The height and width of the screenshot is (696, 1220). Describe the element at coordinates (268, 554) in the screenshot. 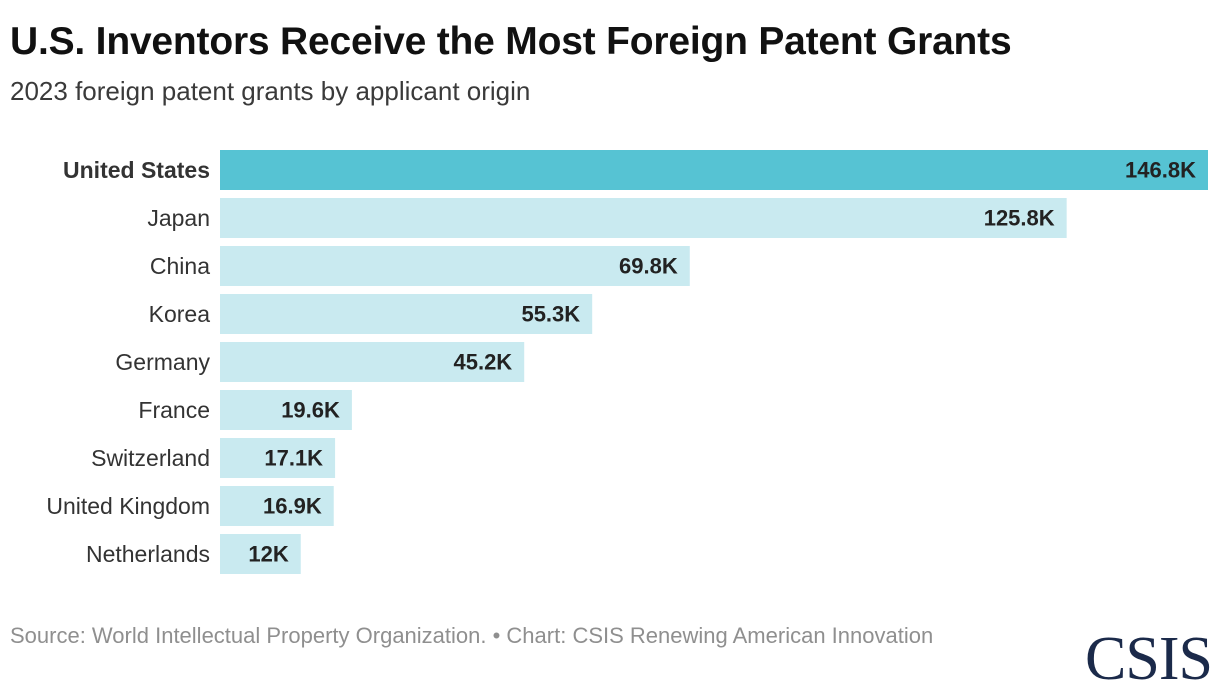

I see `value-label-netherlands: 12K` at that location.